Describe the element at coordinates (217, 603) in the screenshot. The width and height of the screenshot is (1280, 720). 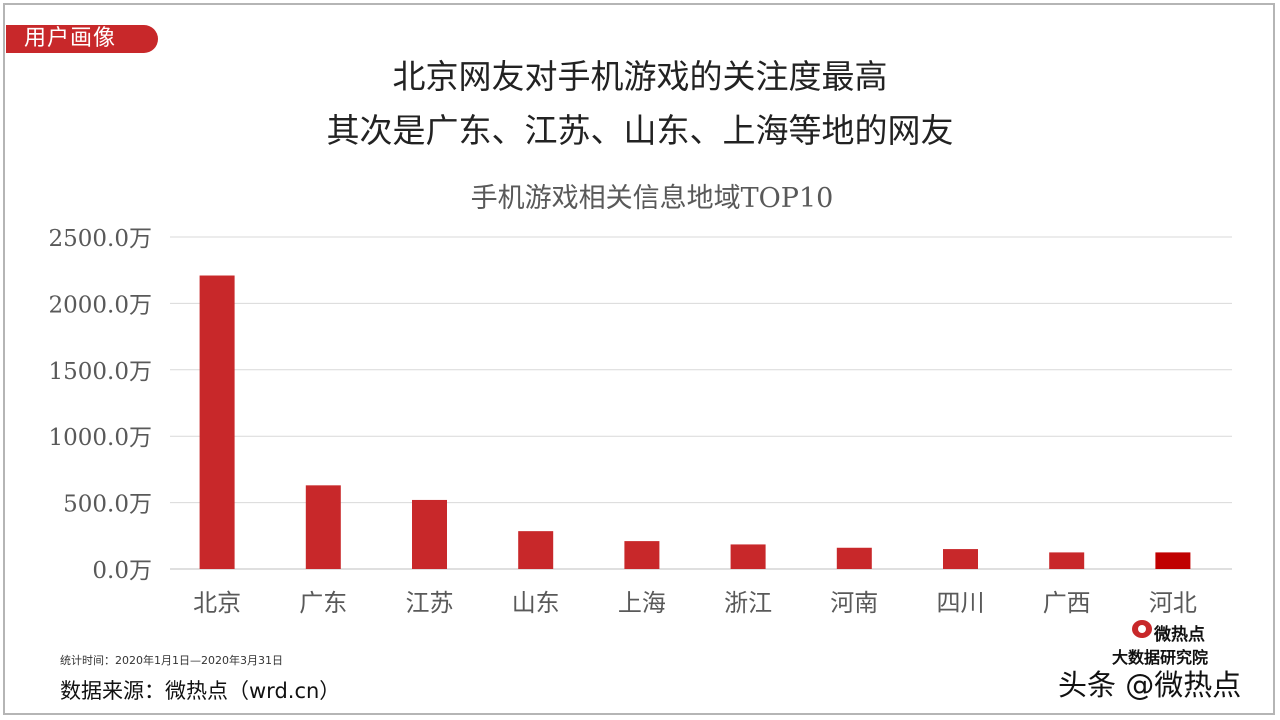
I see `x-tick-label: 北京` at that location.